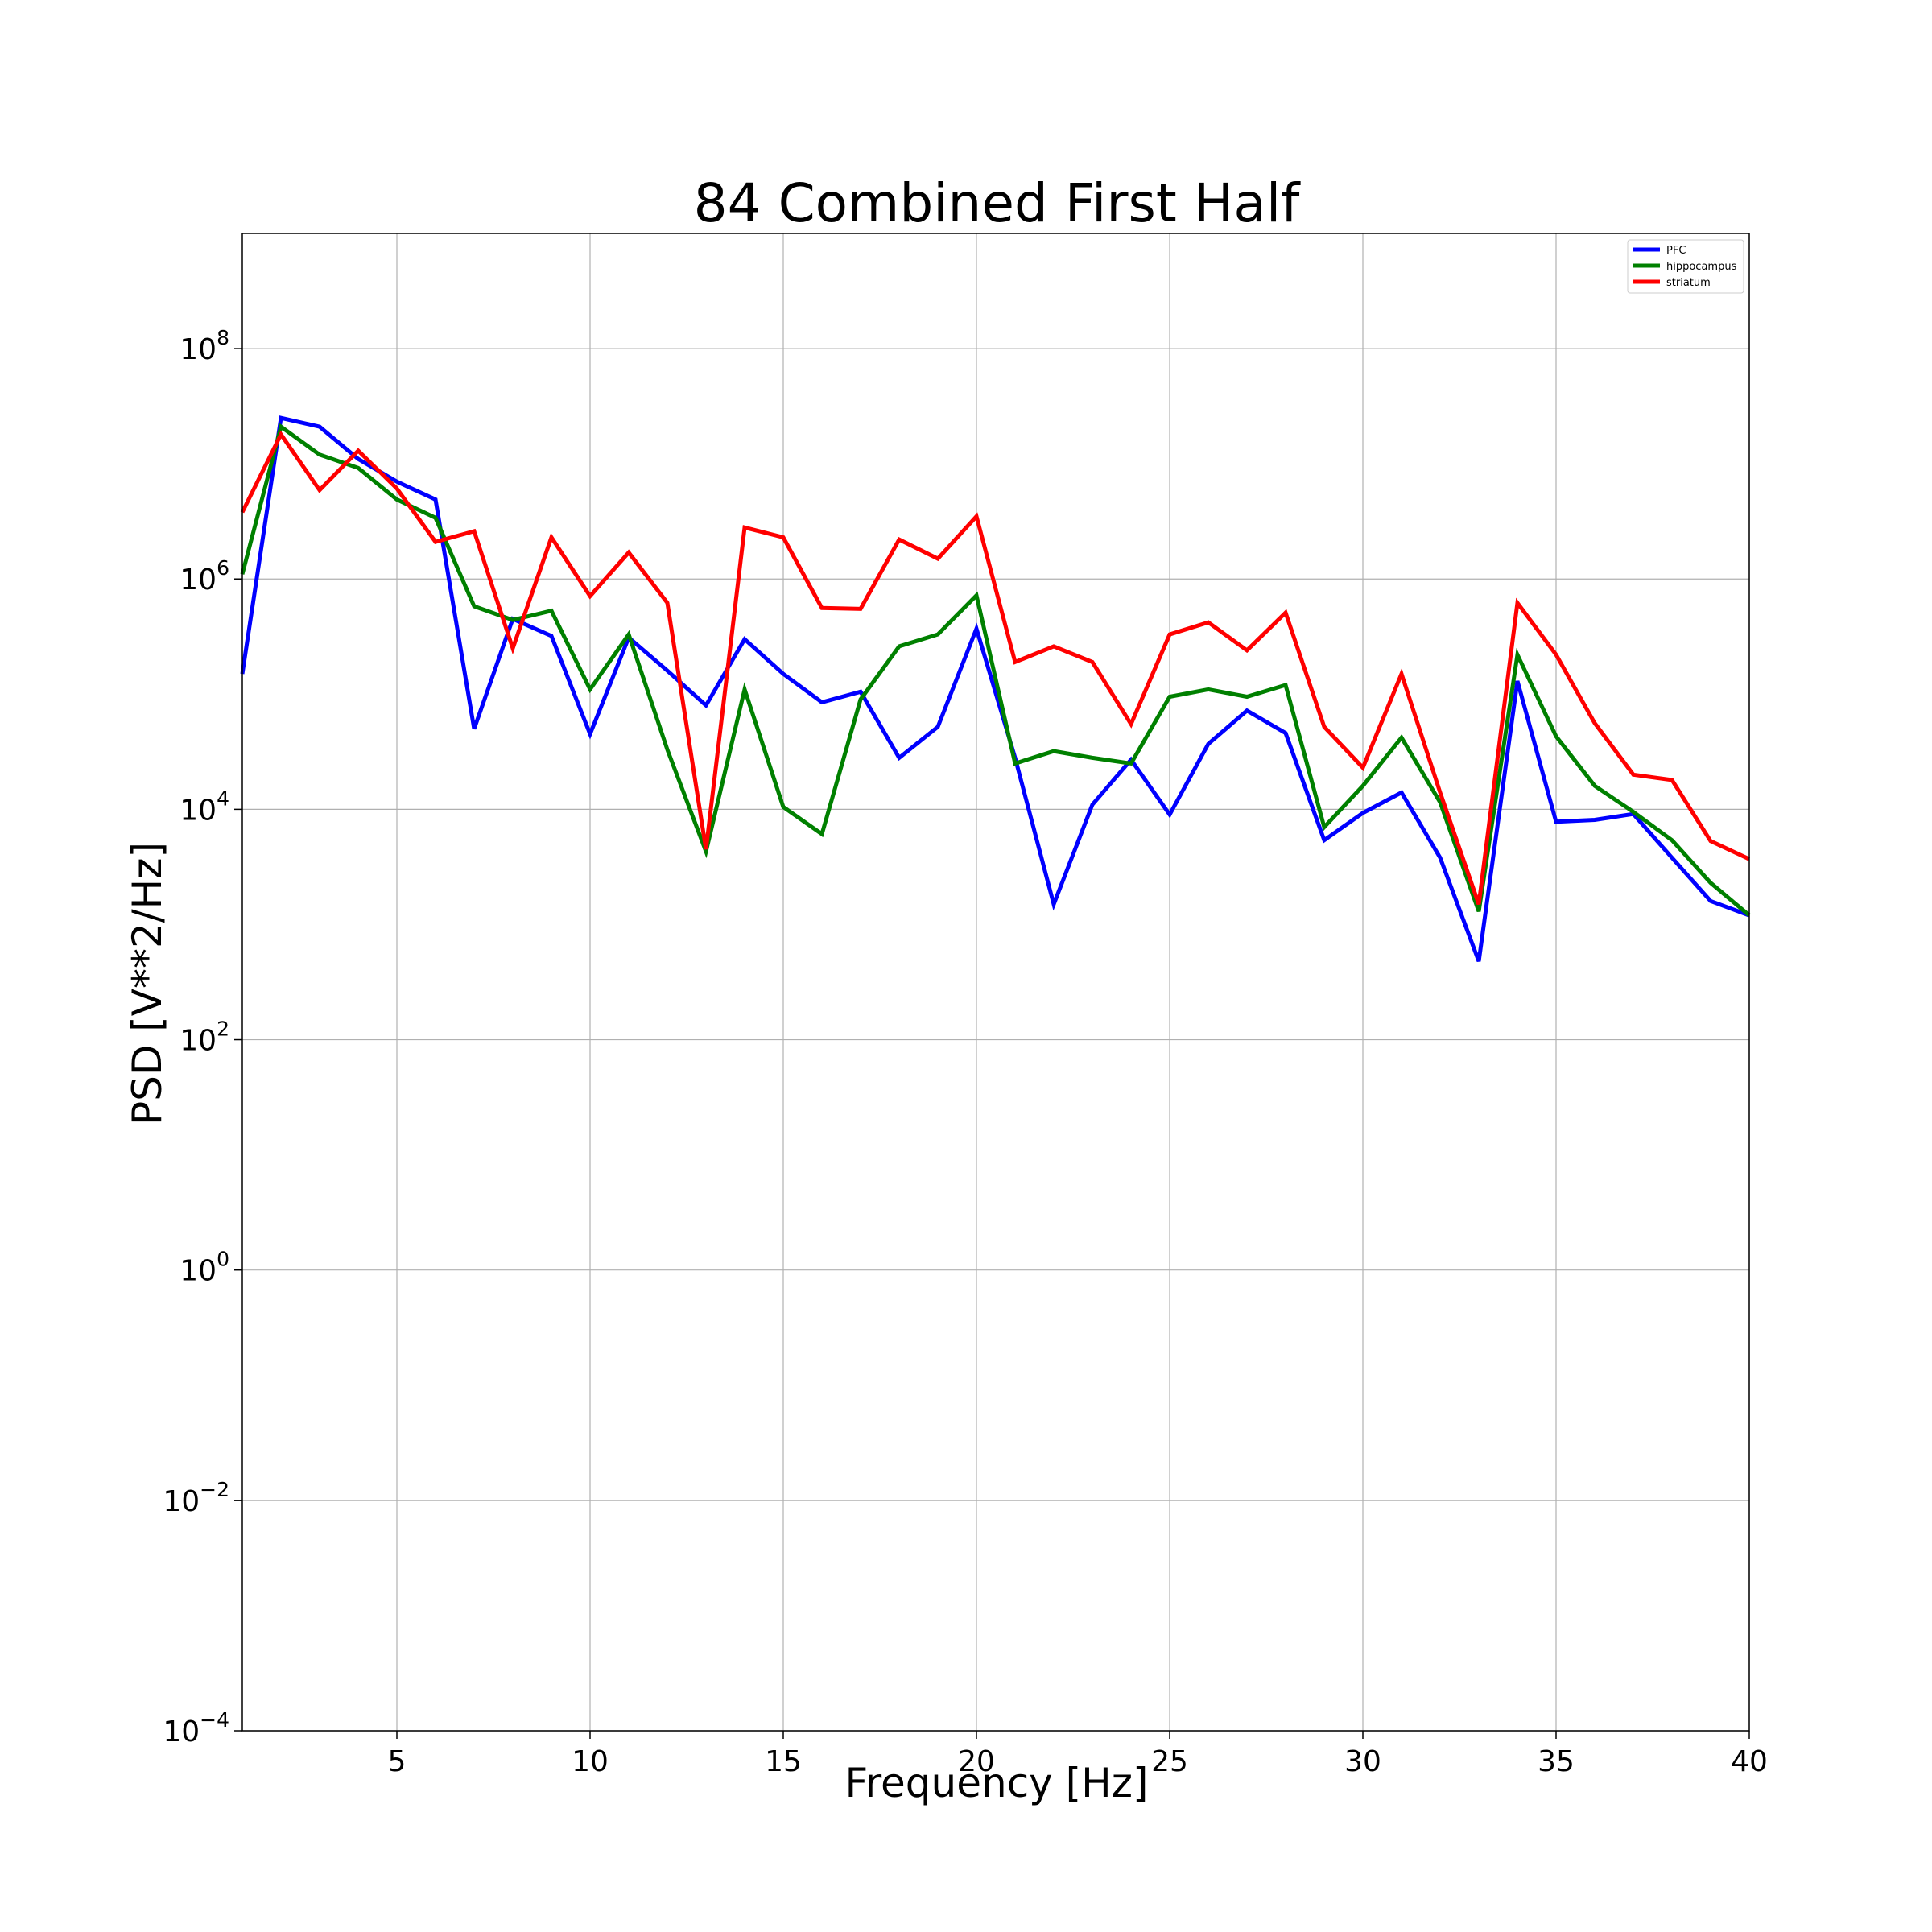 This screenshot has height=1932, width=1932. Describe the element at coordinates (204, 576) in the screenshot. I see `y-tick-label: 10⁶` at that location.